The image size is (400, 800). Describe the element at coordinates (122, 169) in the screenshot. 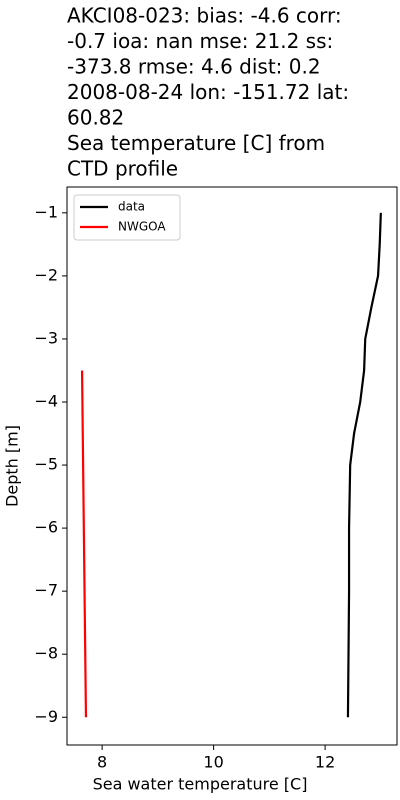

I see `chart-title: CTD profile` at that location.